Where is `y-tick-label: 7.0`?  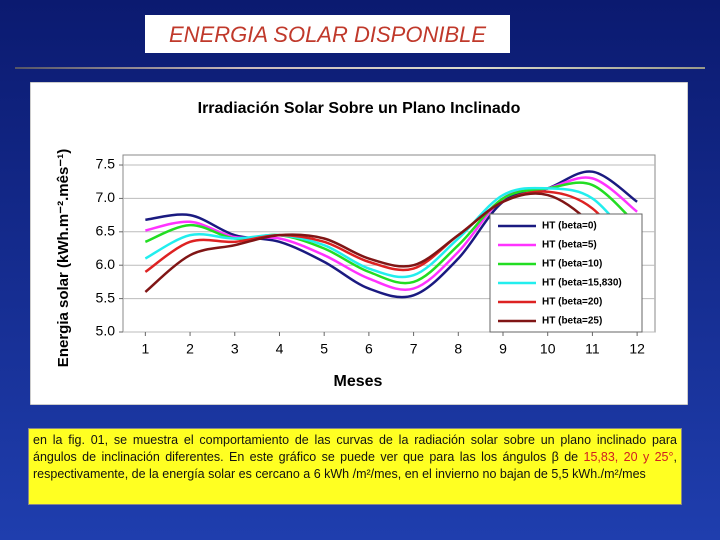
y-tick-label: 7.0 is located at coordinates (106, 197).